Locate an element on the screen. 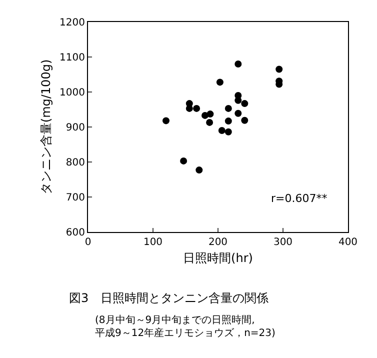 The height and width of the screenshot is (358, 377). y-axis-title: タンニン含量(mg/100g) is located at coordinates (45, 127).